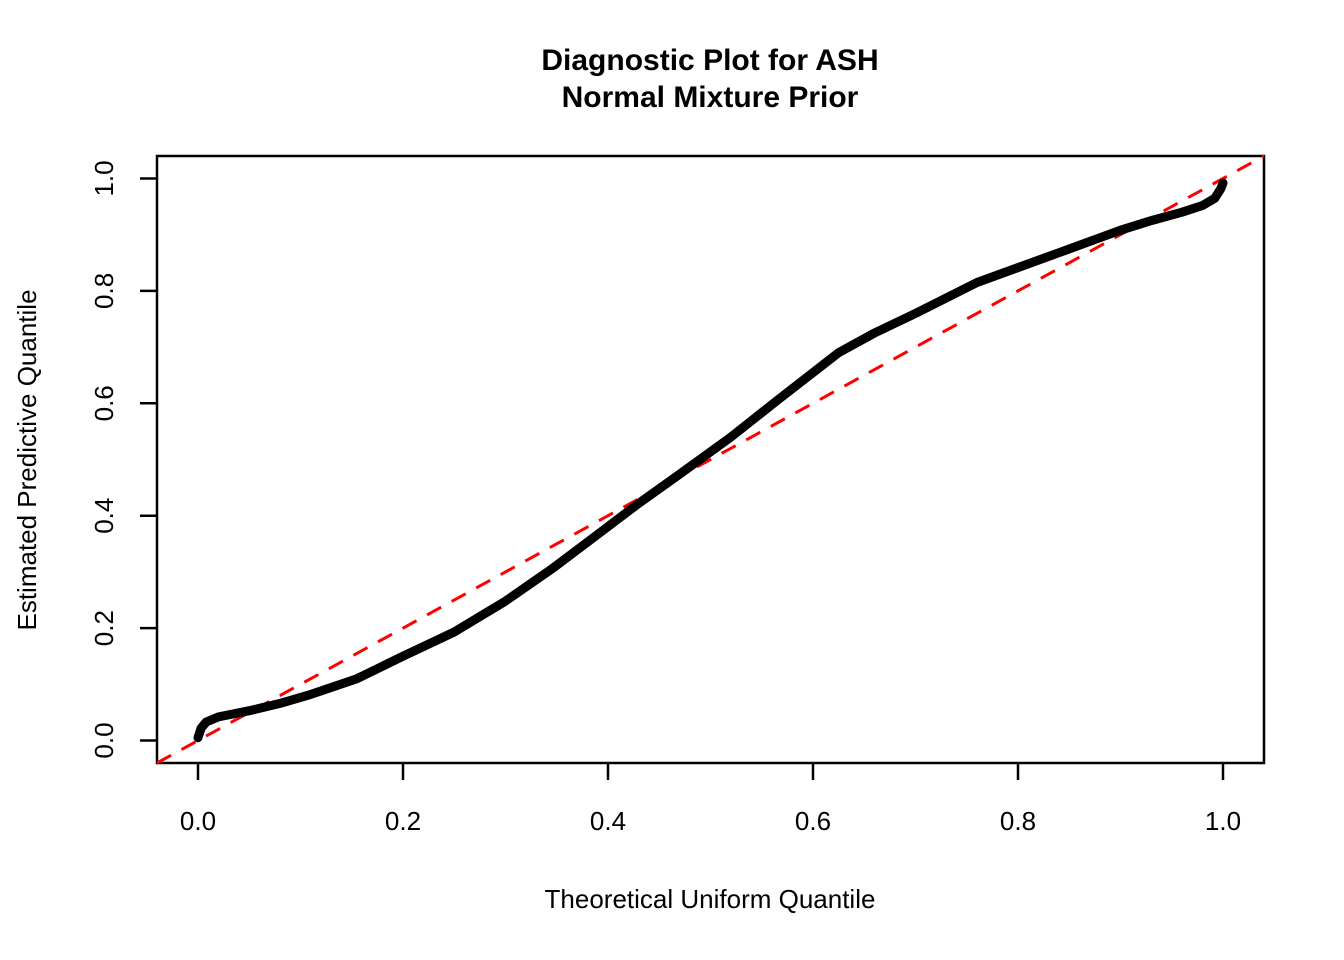  I want to click on y-tick-label: 0.2, so click(104, 628).